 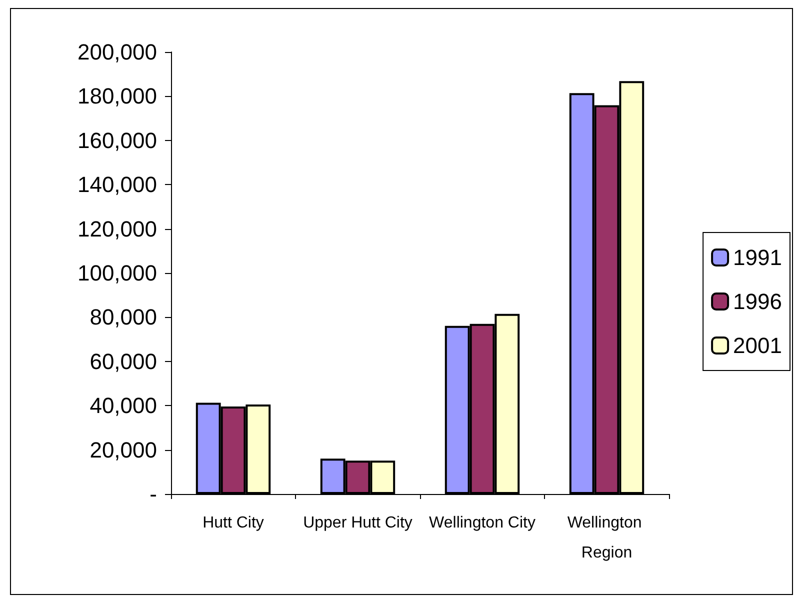 What do you see at coordinates (117, 96) in the screenshot?
I see `y-tick-label: 180,000` at bounding box center [117, 96].